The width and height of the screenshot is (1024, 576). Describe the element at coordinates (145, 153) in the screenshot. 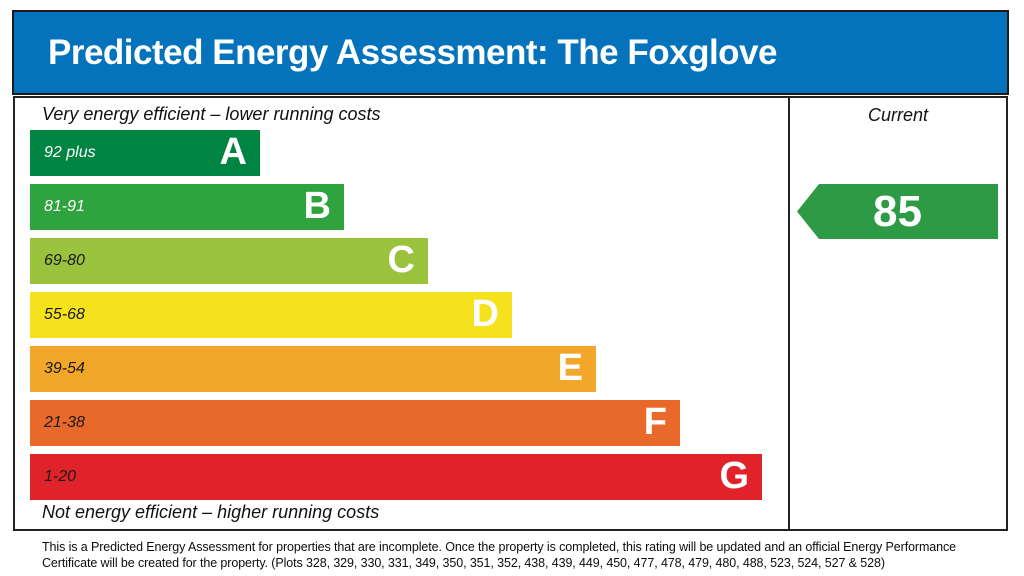

I see `epc-band-A: 92 plus A` at that location.